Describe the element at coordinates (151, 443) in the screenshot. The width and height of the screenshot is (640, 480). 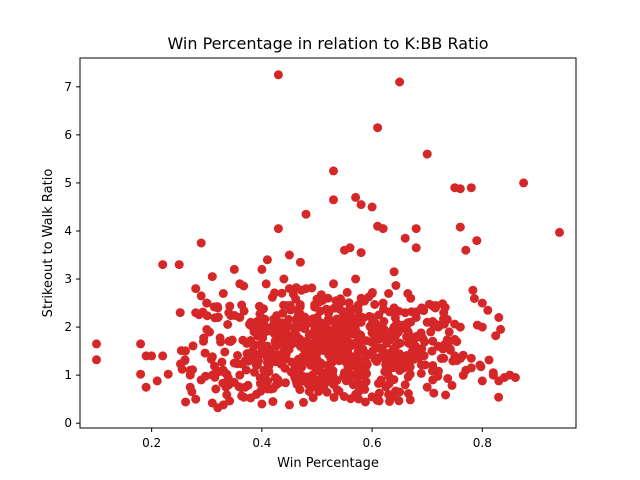
I see `x-tick-label: 0.2` at that location.